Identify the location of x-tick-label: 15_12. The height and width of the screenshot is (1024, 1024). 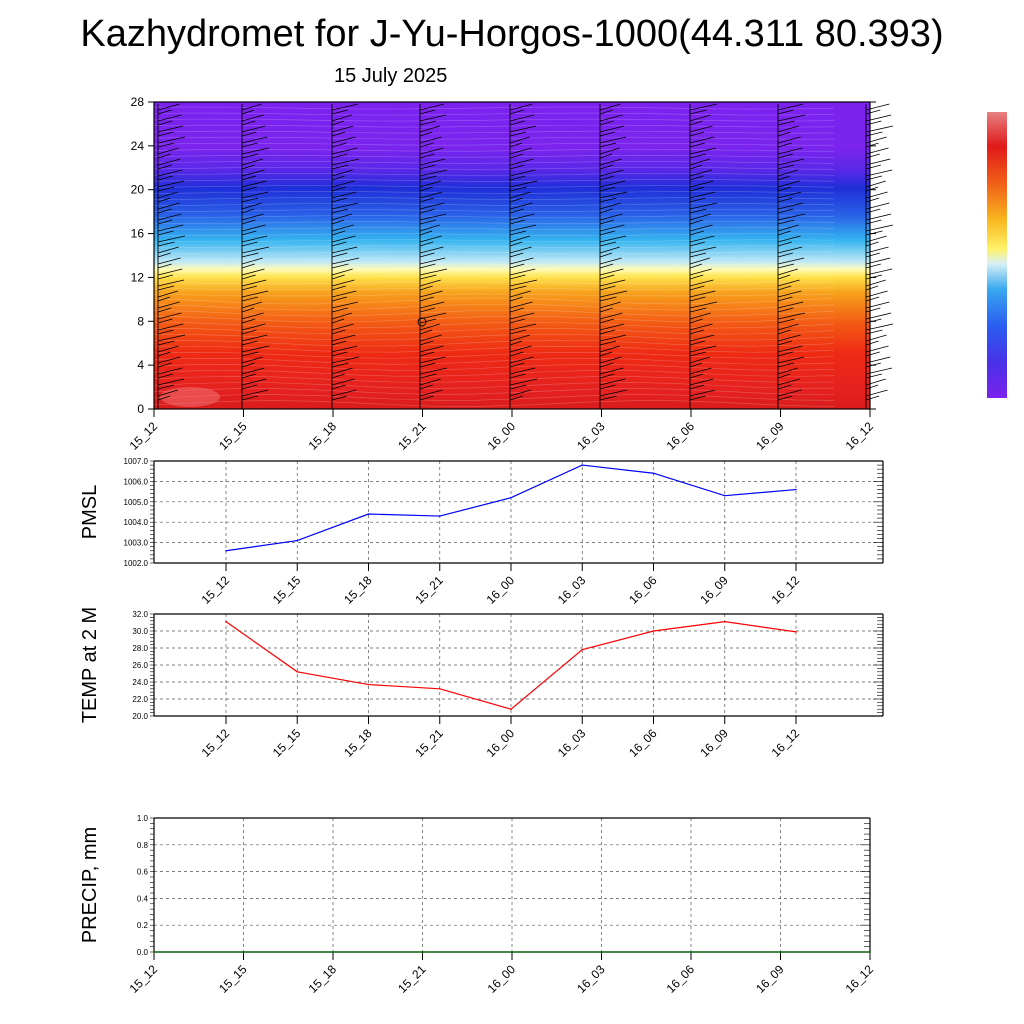
(216, 743).